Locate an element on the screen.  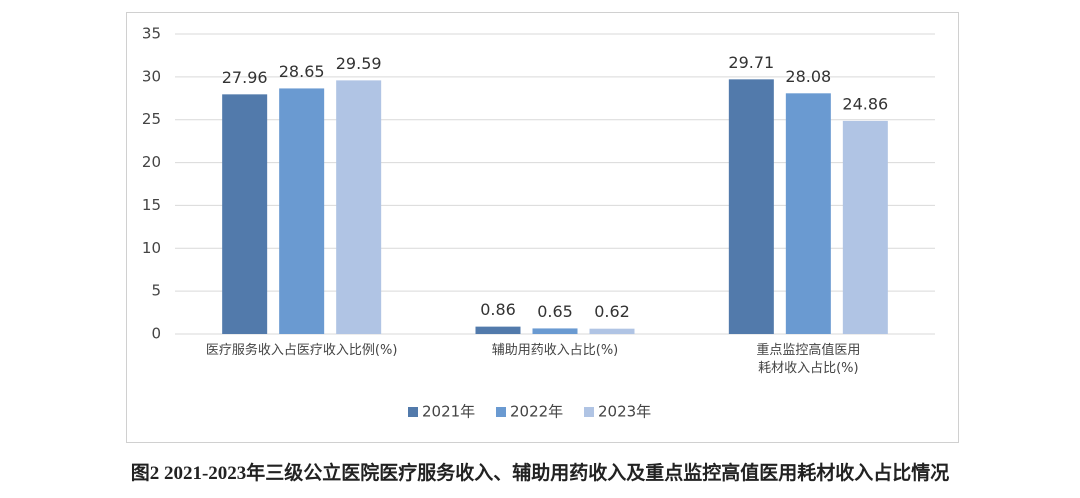
data-label: 29.59 is located at coordinates (359, 63).